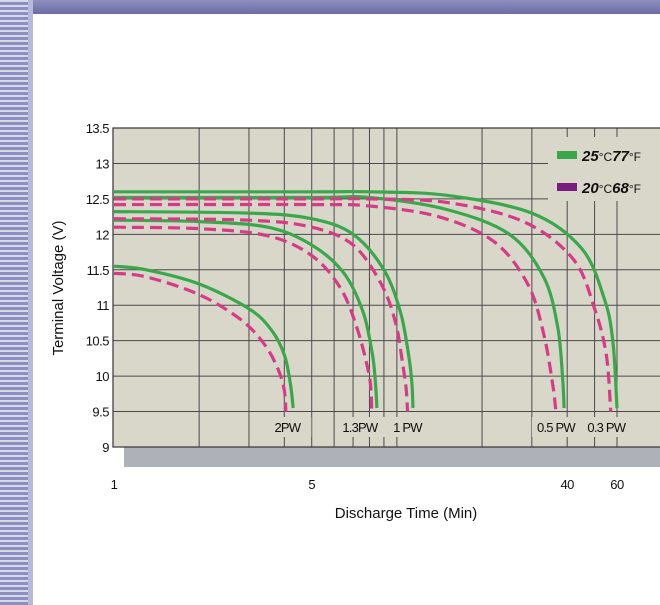 The height and width of the screenshot is (605, 660). I want to click on curve-label: 2PW, so click(287, 427).